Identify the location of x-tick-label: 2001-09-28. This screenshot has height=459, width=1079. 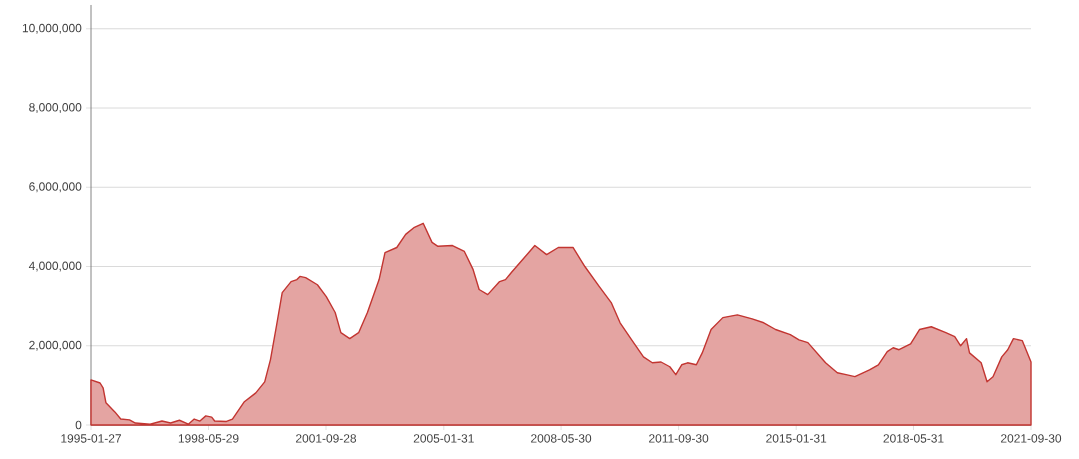
(326, 438).